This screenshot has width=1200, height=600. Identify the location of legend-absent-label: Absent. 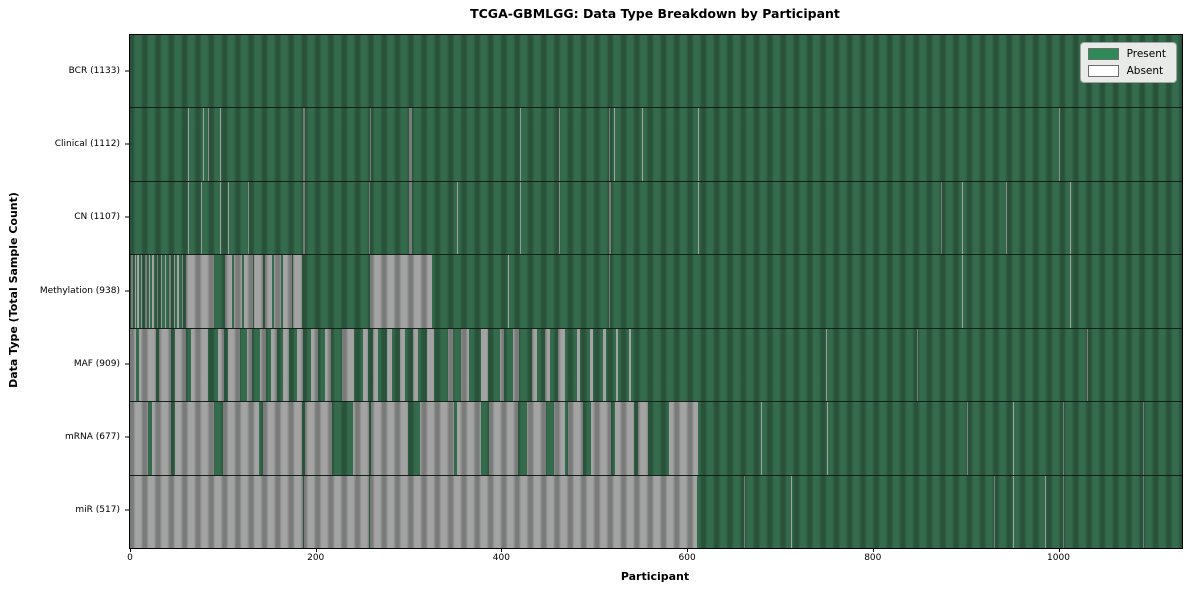
(1145, 71).